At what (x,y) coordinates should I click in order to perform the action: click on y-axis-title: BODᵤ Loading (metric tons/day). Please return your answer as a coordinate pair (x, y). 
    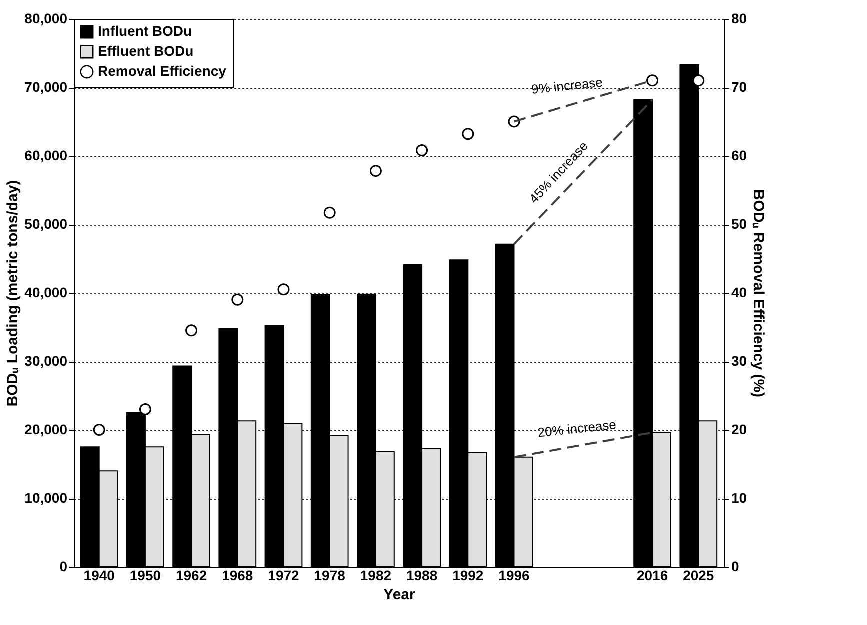
    Looking at the image, I should click on (13, 293).